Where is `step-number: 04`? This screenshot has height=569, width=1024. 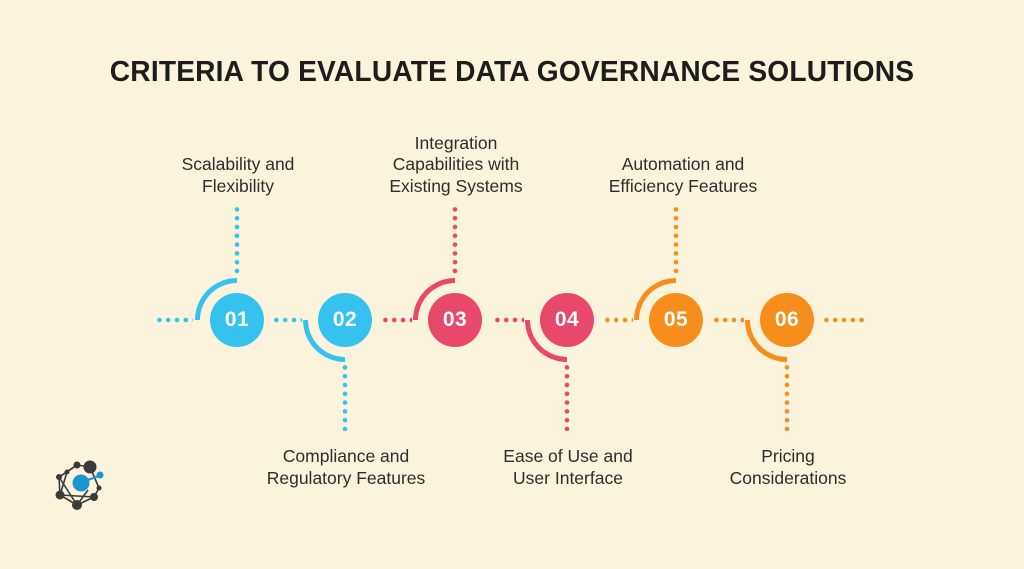
step-number: 04 is located at coordinates (567, 319).